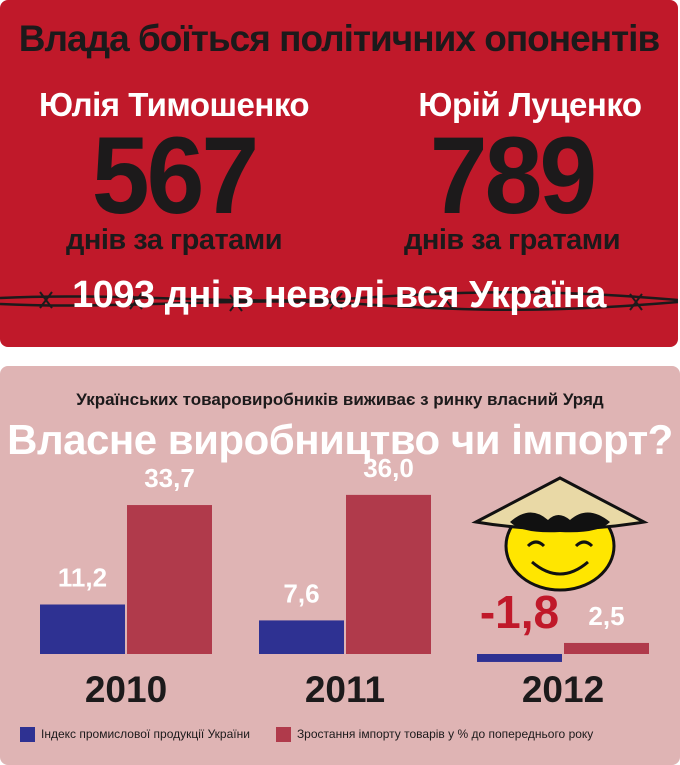 The image size is (680, 765). Describe the element at coordinates (512, 240) in the screenshot. I see `days-label-lutsenko: днів за гратами` at that location.